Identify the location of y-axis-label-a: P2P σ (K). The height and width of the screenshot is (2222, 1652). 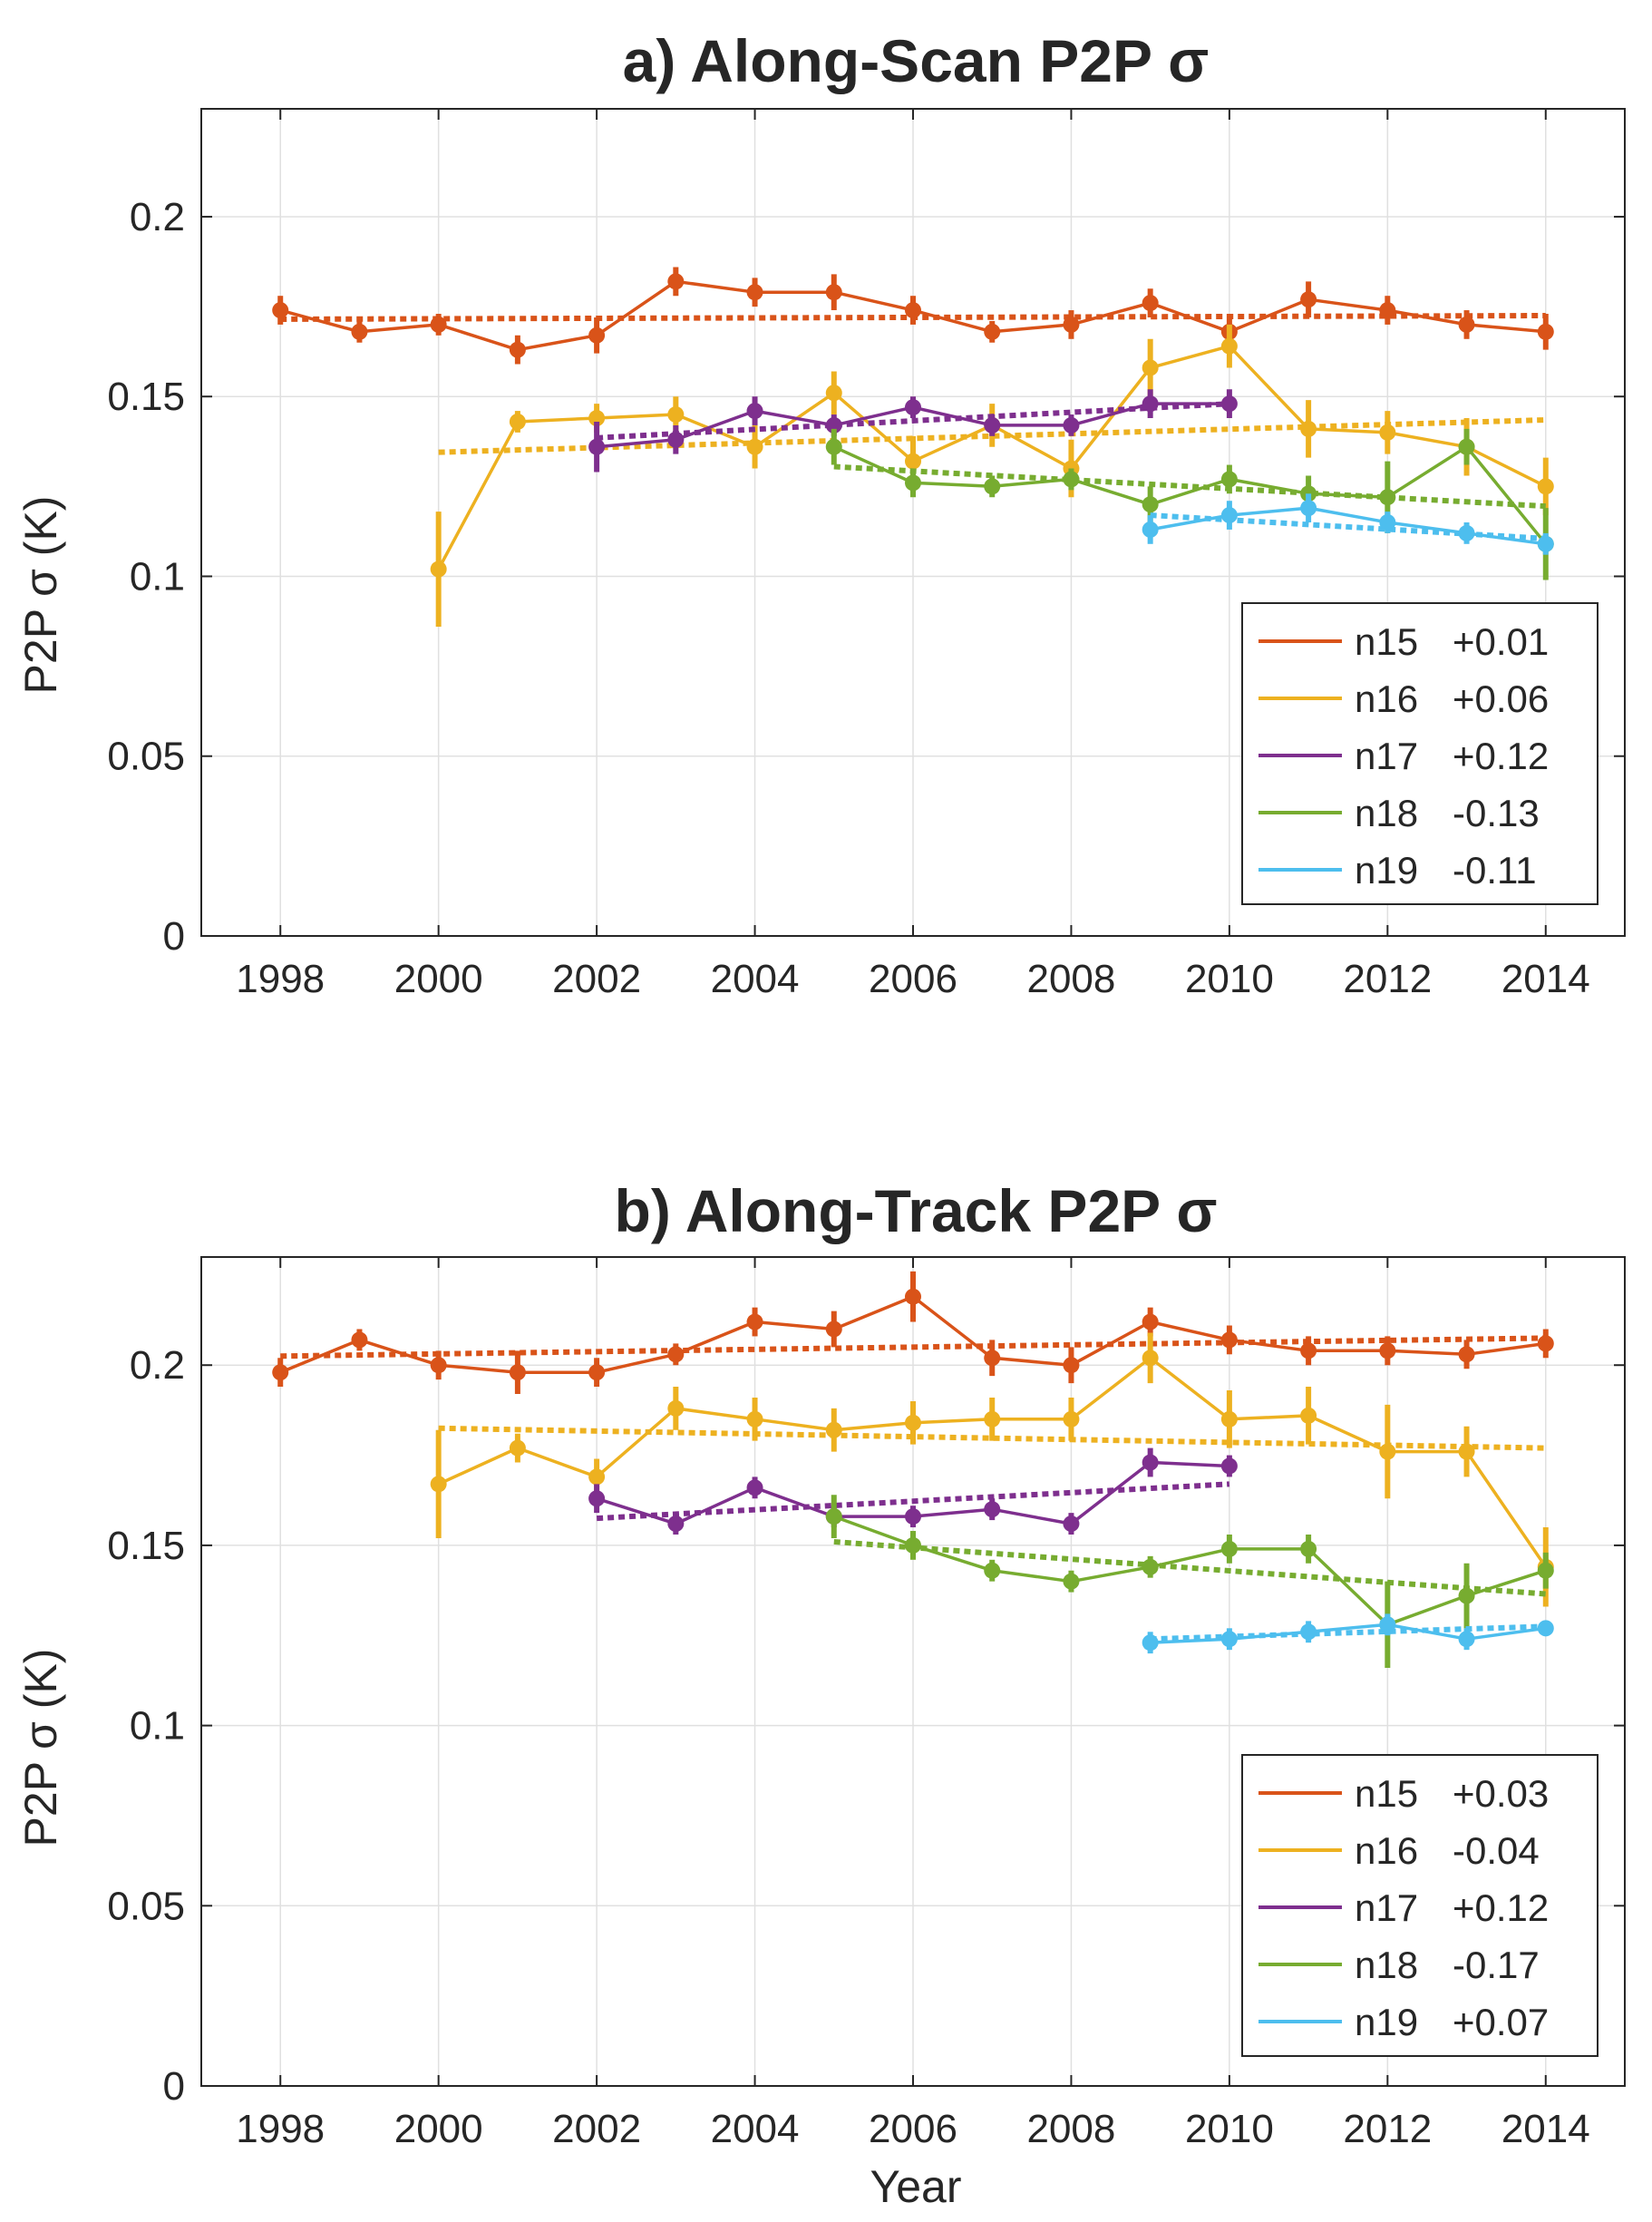
(41, 595).